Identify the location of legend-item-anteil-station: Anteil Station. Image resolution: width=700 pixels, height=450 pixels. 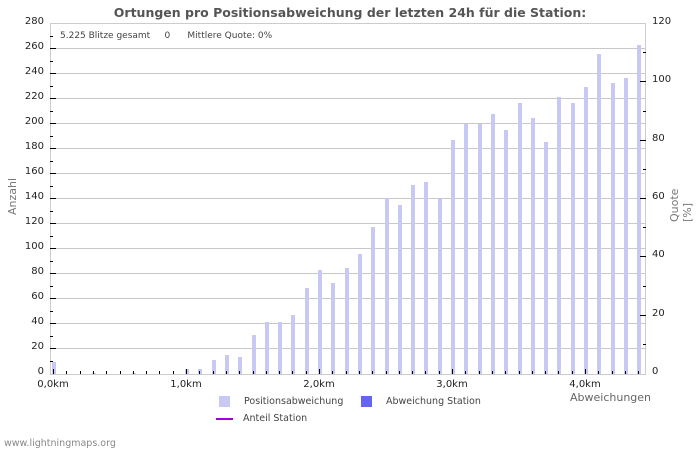
(261, 418).